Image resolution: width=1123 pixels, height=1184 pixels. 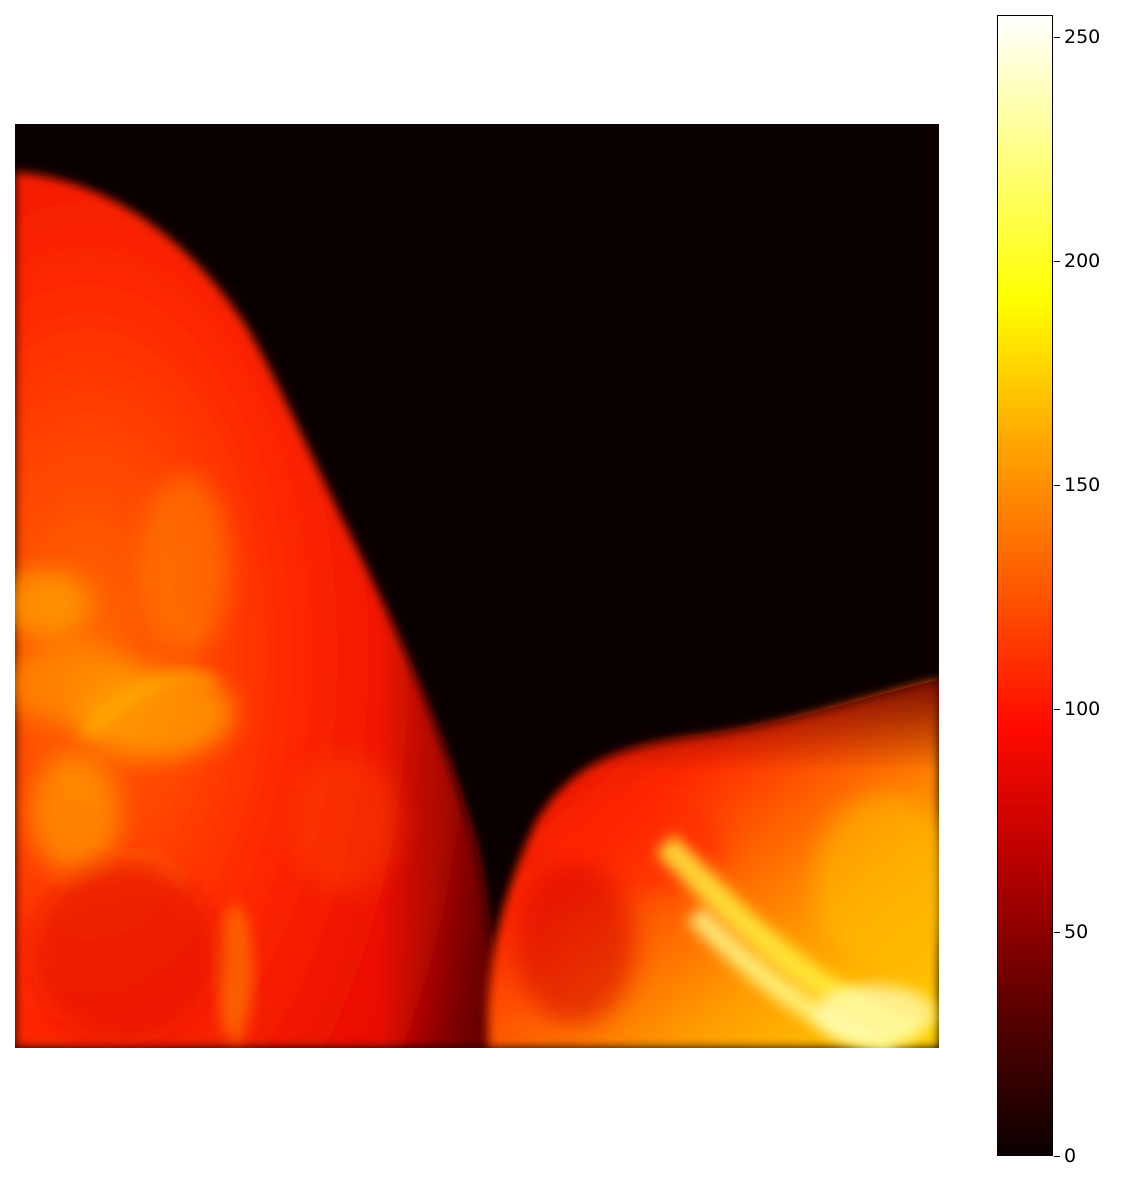 What do you see at coordinates (1088, 591) in the screenshot?
I see `colorbar-axis: 0 50 100 150 200 250` at bounding box center [1088, 591].